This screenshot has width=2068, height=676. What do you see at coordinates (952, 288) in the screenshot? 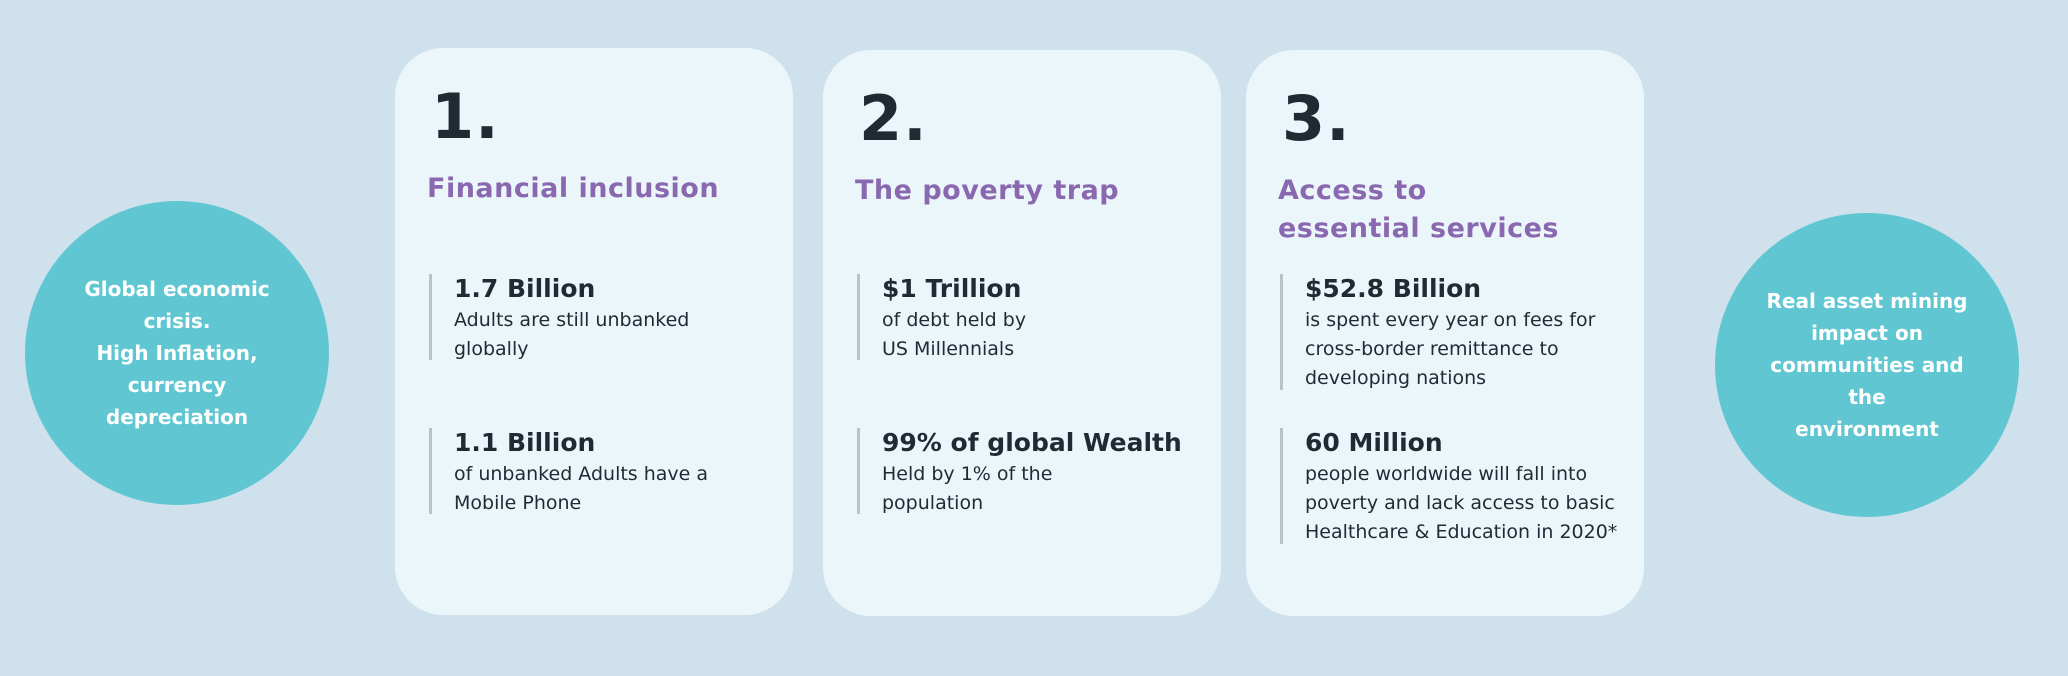
I see `stat-title: $1 Trillion` at bounding box center [952, 288].